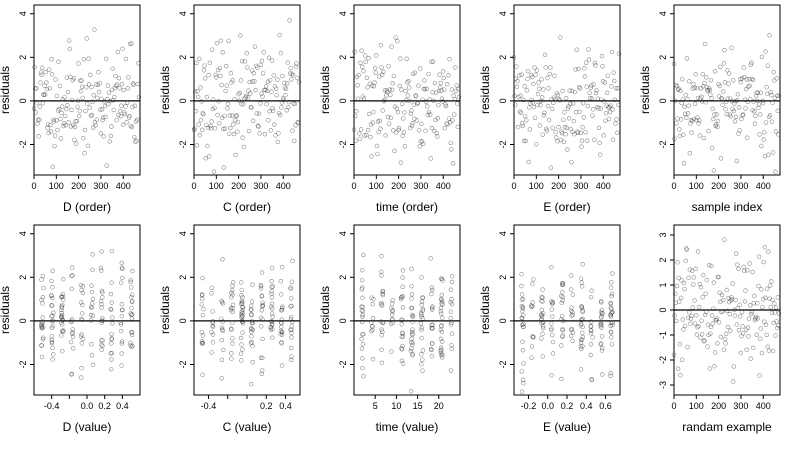 This screenshot has width=800, height=450. What do you see at coordinates (503, 320) in the screenshot?
I see `y-tick-label: 0` at bounding box center [503, 320].